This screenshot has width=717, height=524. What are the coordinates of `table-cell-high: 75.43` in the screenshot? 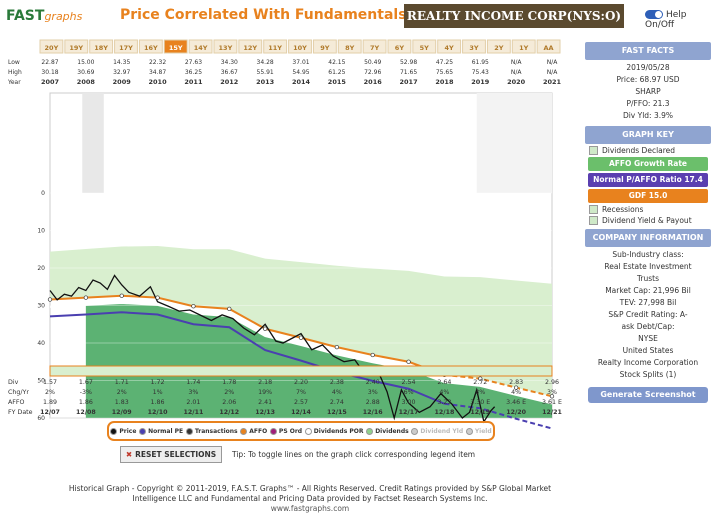 It's located at (480, 72).